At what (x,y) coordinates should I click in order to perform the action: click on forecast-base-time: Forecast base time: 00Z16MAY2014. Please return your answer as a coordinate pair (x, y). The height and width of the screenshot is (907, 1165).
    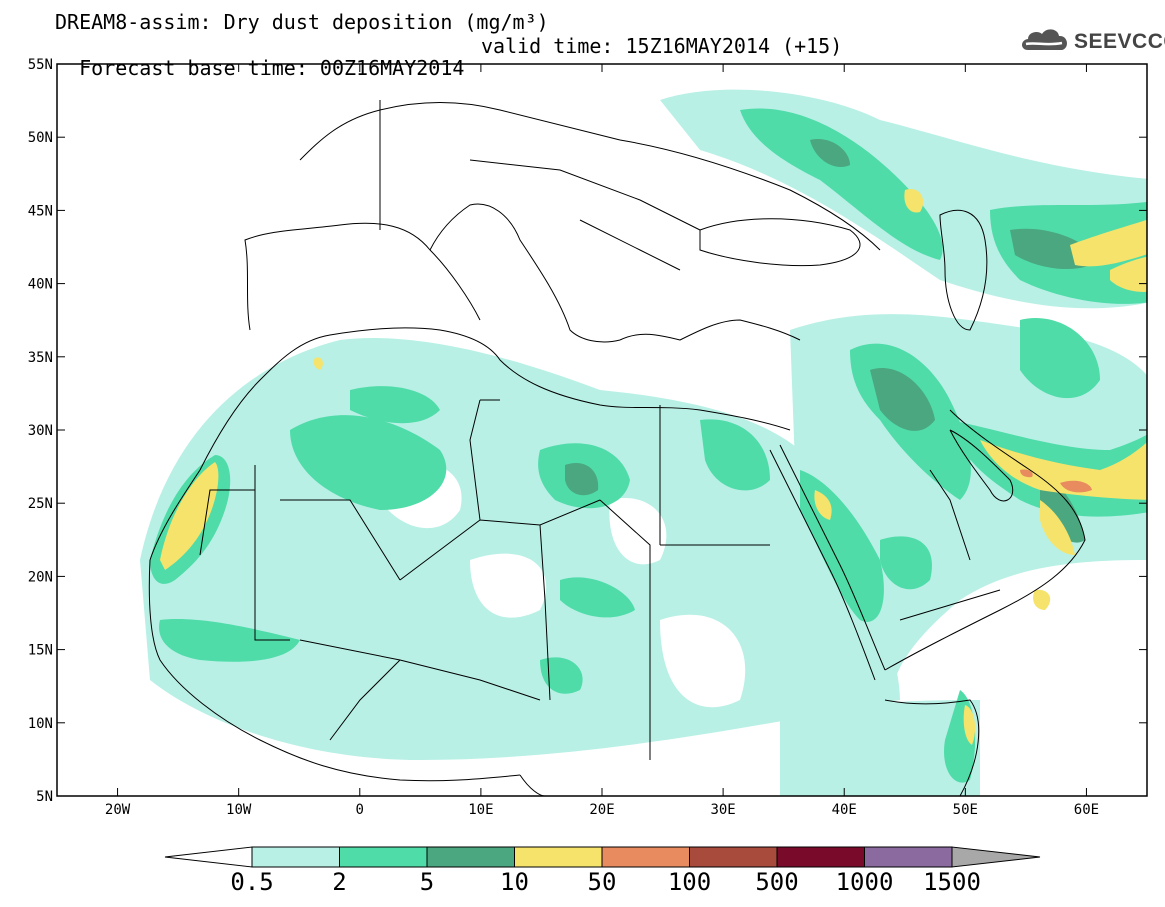
    Looking at the image, I should click on (272, 68).